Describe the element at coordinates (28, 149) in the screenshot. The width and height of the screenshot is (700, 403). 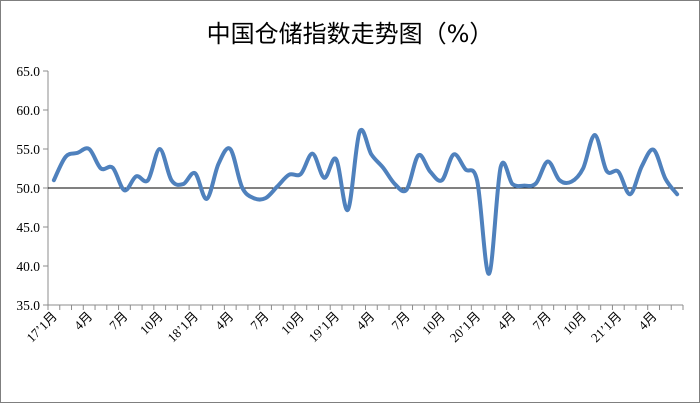
I see `y-tick-label: 55.0` at that location.